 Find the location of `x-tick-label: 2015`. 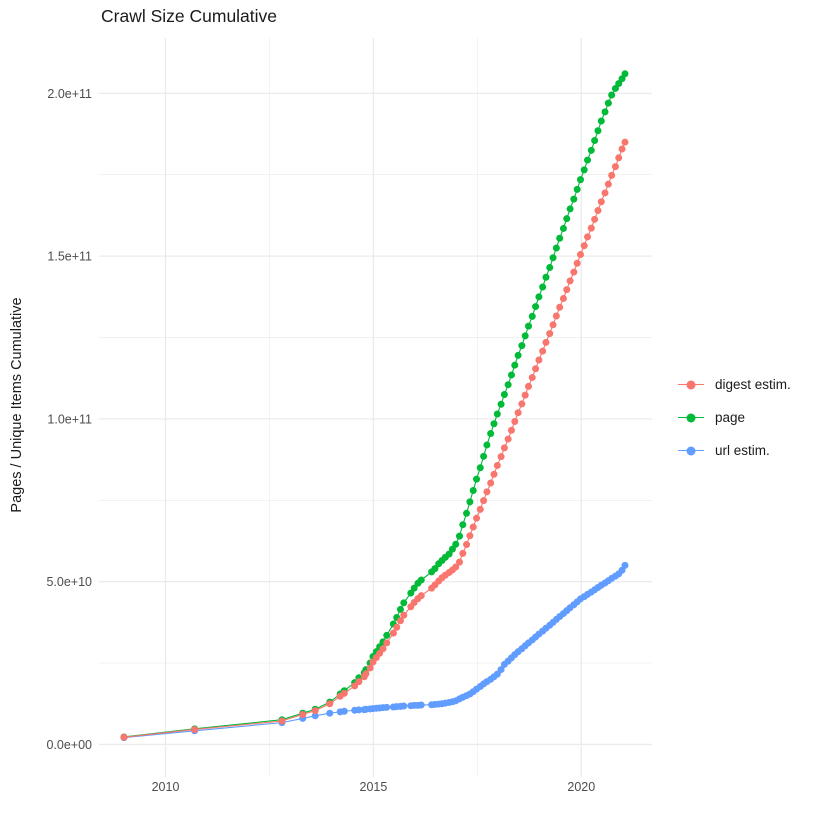

x-tick-label: 2015 is located at coordinates (374, 787).